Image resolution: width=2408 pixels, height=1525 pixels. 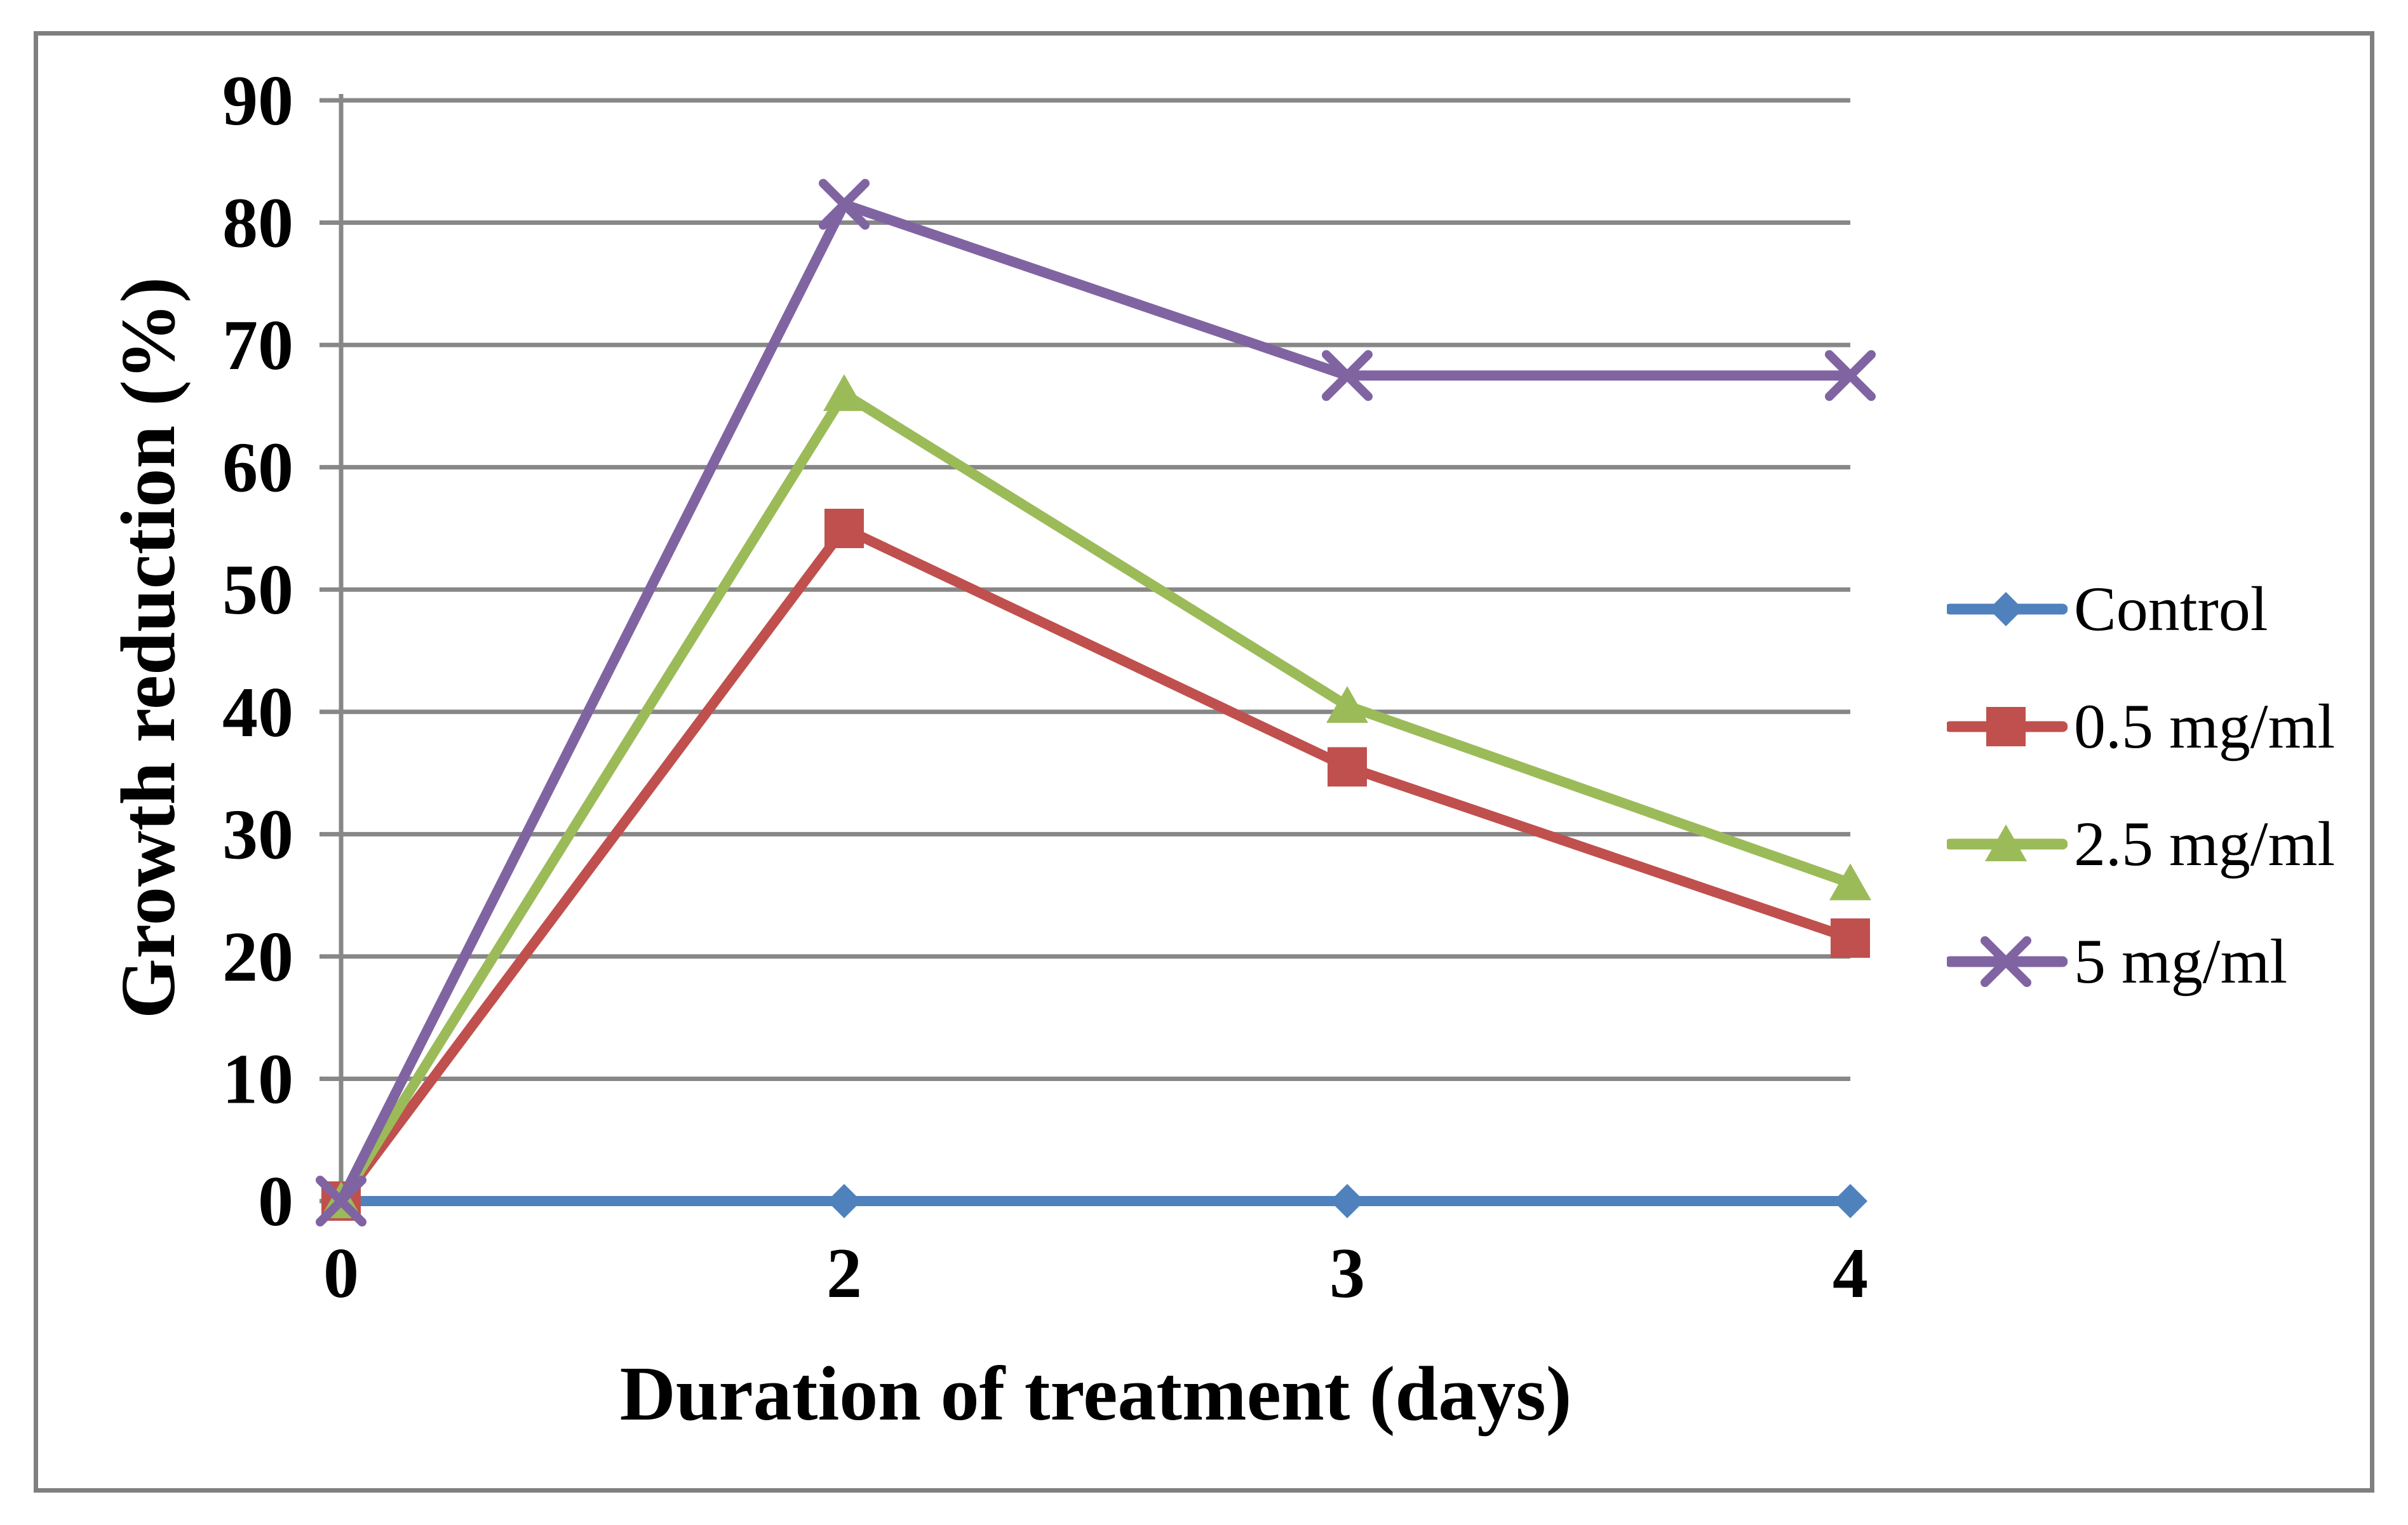 What do you see at coordinates (257, 345) in the screenshot?
I see `y-tick-label-70: 70` at bounding box center [257, 345].